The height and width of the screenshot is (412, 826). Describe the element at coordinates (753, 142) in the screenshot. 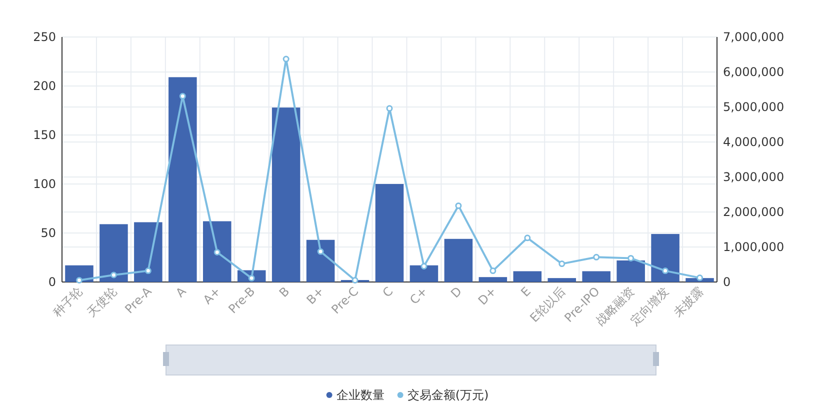

I see `y2-tick-label: 4,000,000` at that location.